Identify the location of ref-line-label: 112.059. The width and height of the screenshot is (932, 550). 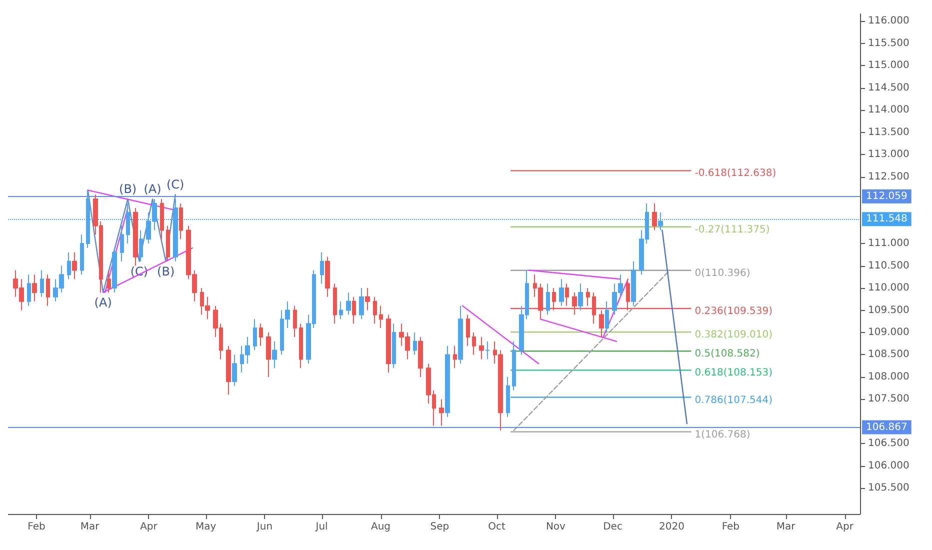
(887, 196).